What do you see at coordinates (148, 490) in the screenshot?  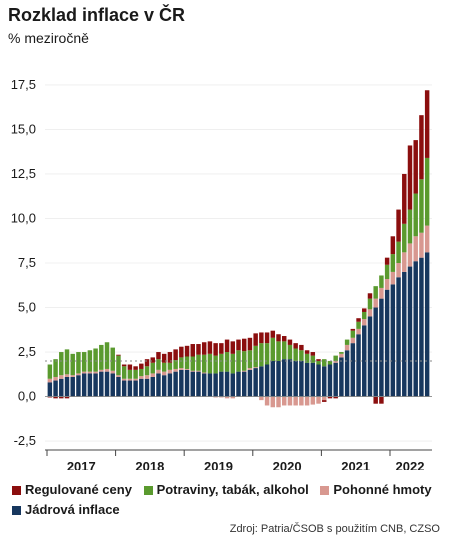 I see `legend-swatch-potraviny` at bounding box center [148, 490].